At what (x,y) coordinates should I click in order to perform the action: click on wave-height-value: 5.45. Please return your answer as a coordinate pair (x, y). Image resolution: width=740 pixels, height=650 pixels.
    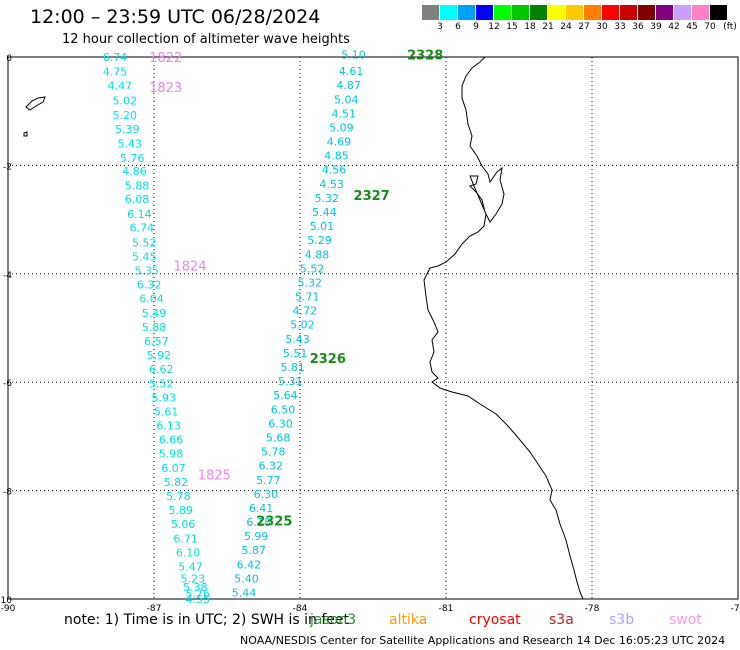
    Looking at the image, I should click on (144, 256).